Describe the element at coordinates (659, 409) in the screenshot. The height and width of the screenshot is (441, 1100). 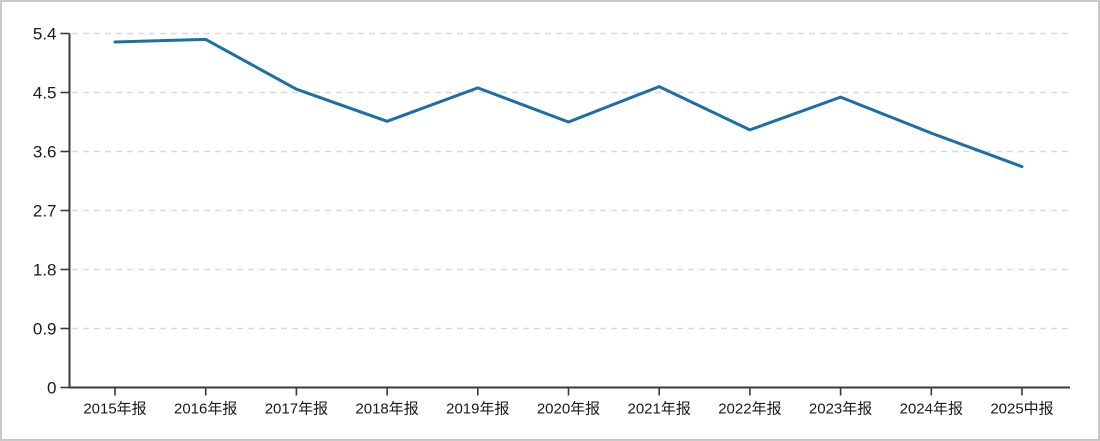
I see `x-tick-label: 2021年报` at that location.